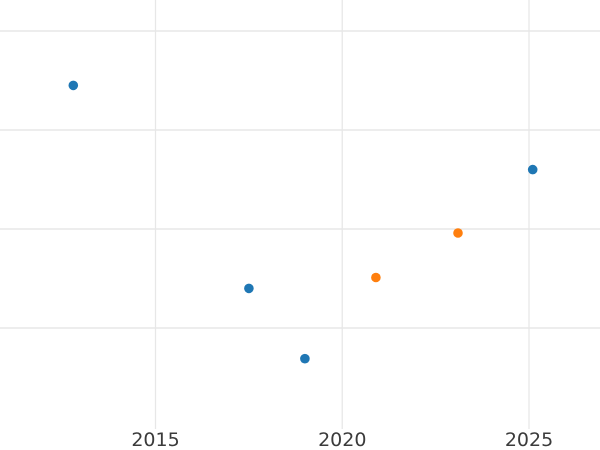 The height and width of the screenshot is (450, 600). I want to click on x-tick-labels: 2015 2020 2025, so click(342, 439).